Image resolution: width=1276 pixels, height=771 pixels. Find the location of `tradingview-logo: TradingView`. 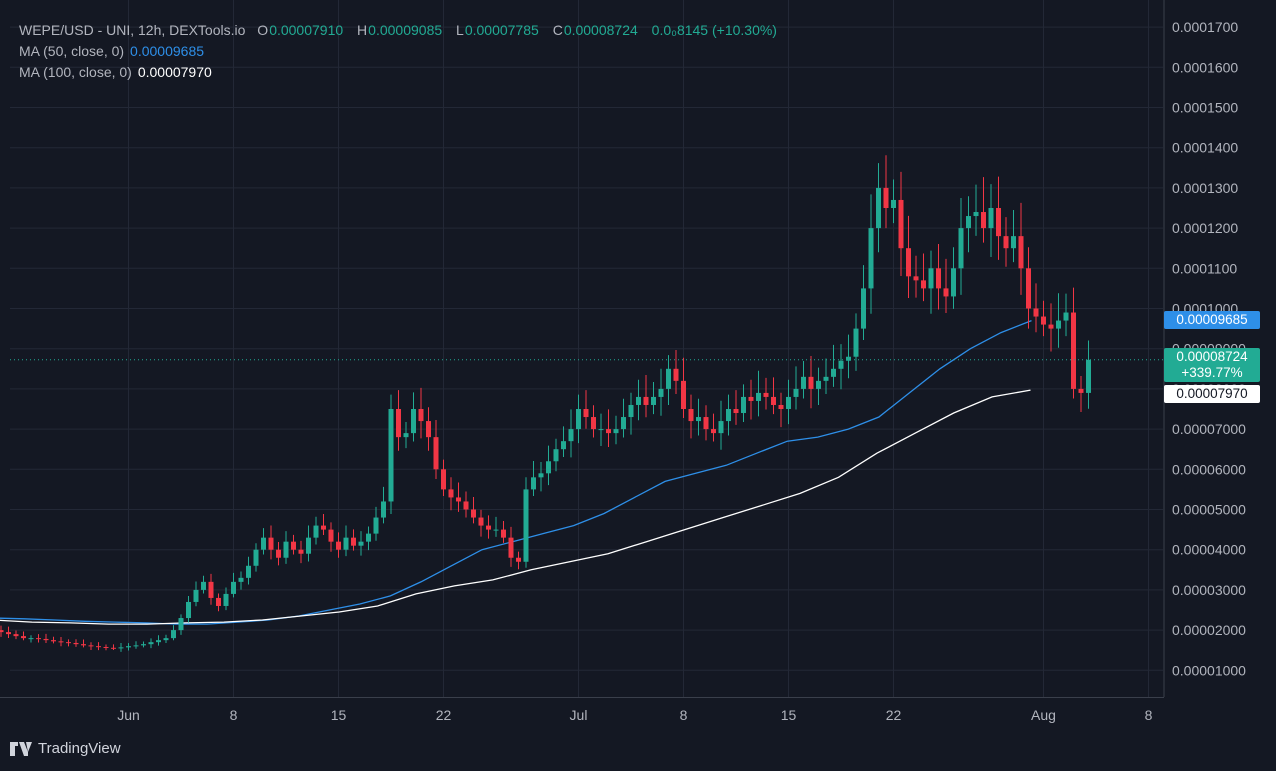

tradingview-logo: TradingView is located at coordinates (65, 748).